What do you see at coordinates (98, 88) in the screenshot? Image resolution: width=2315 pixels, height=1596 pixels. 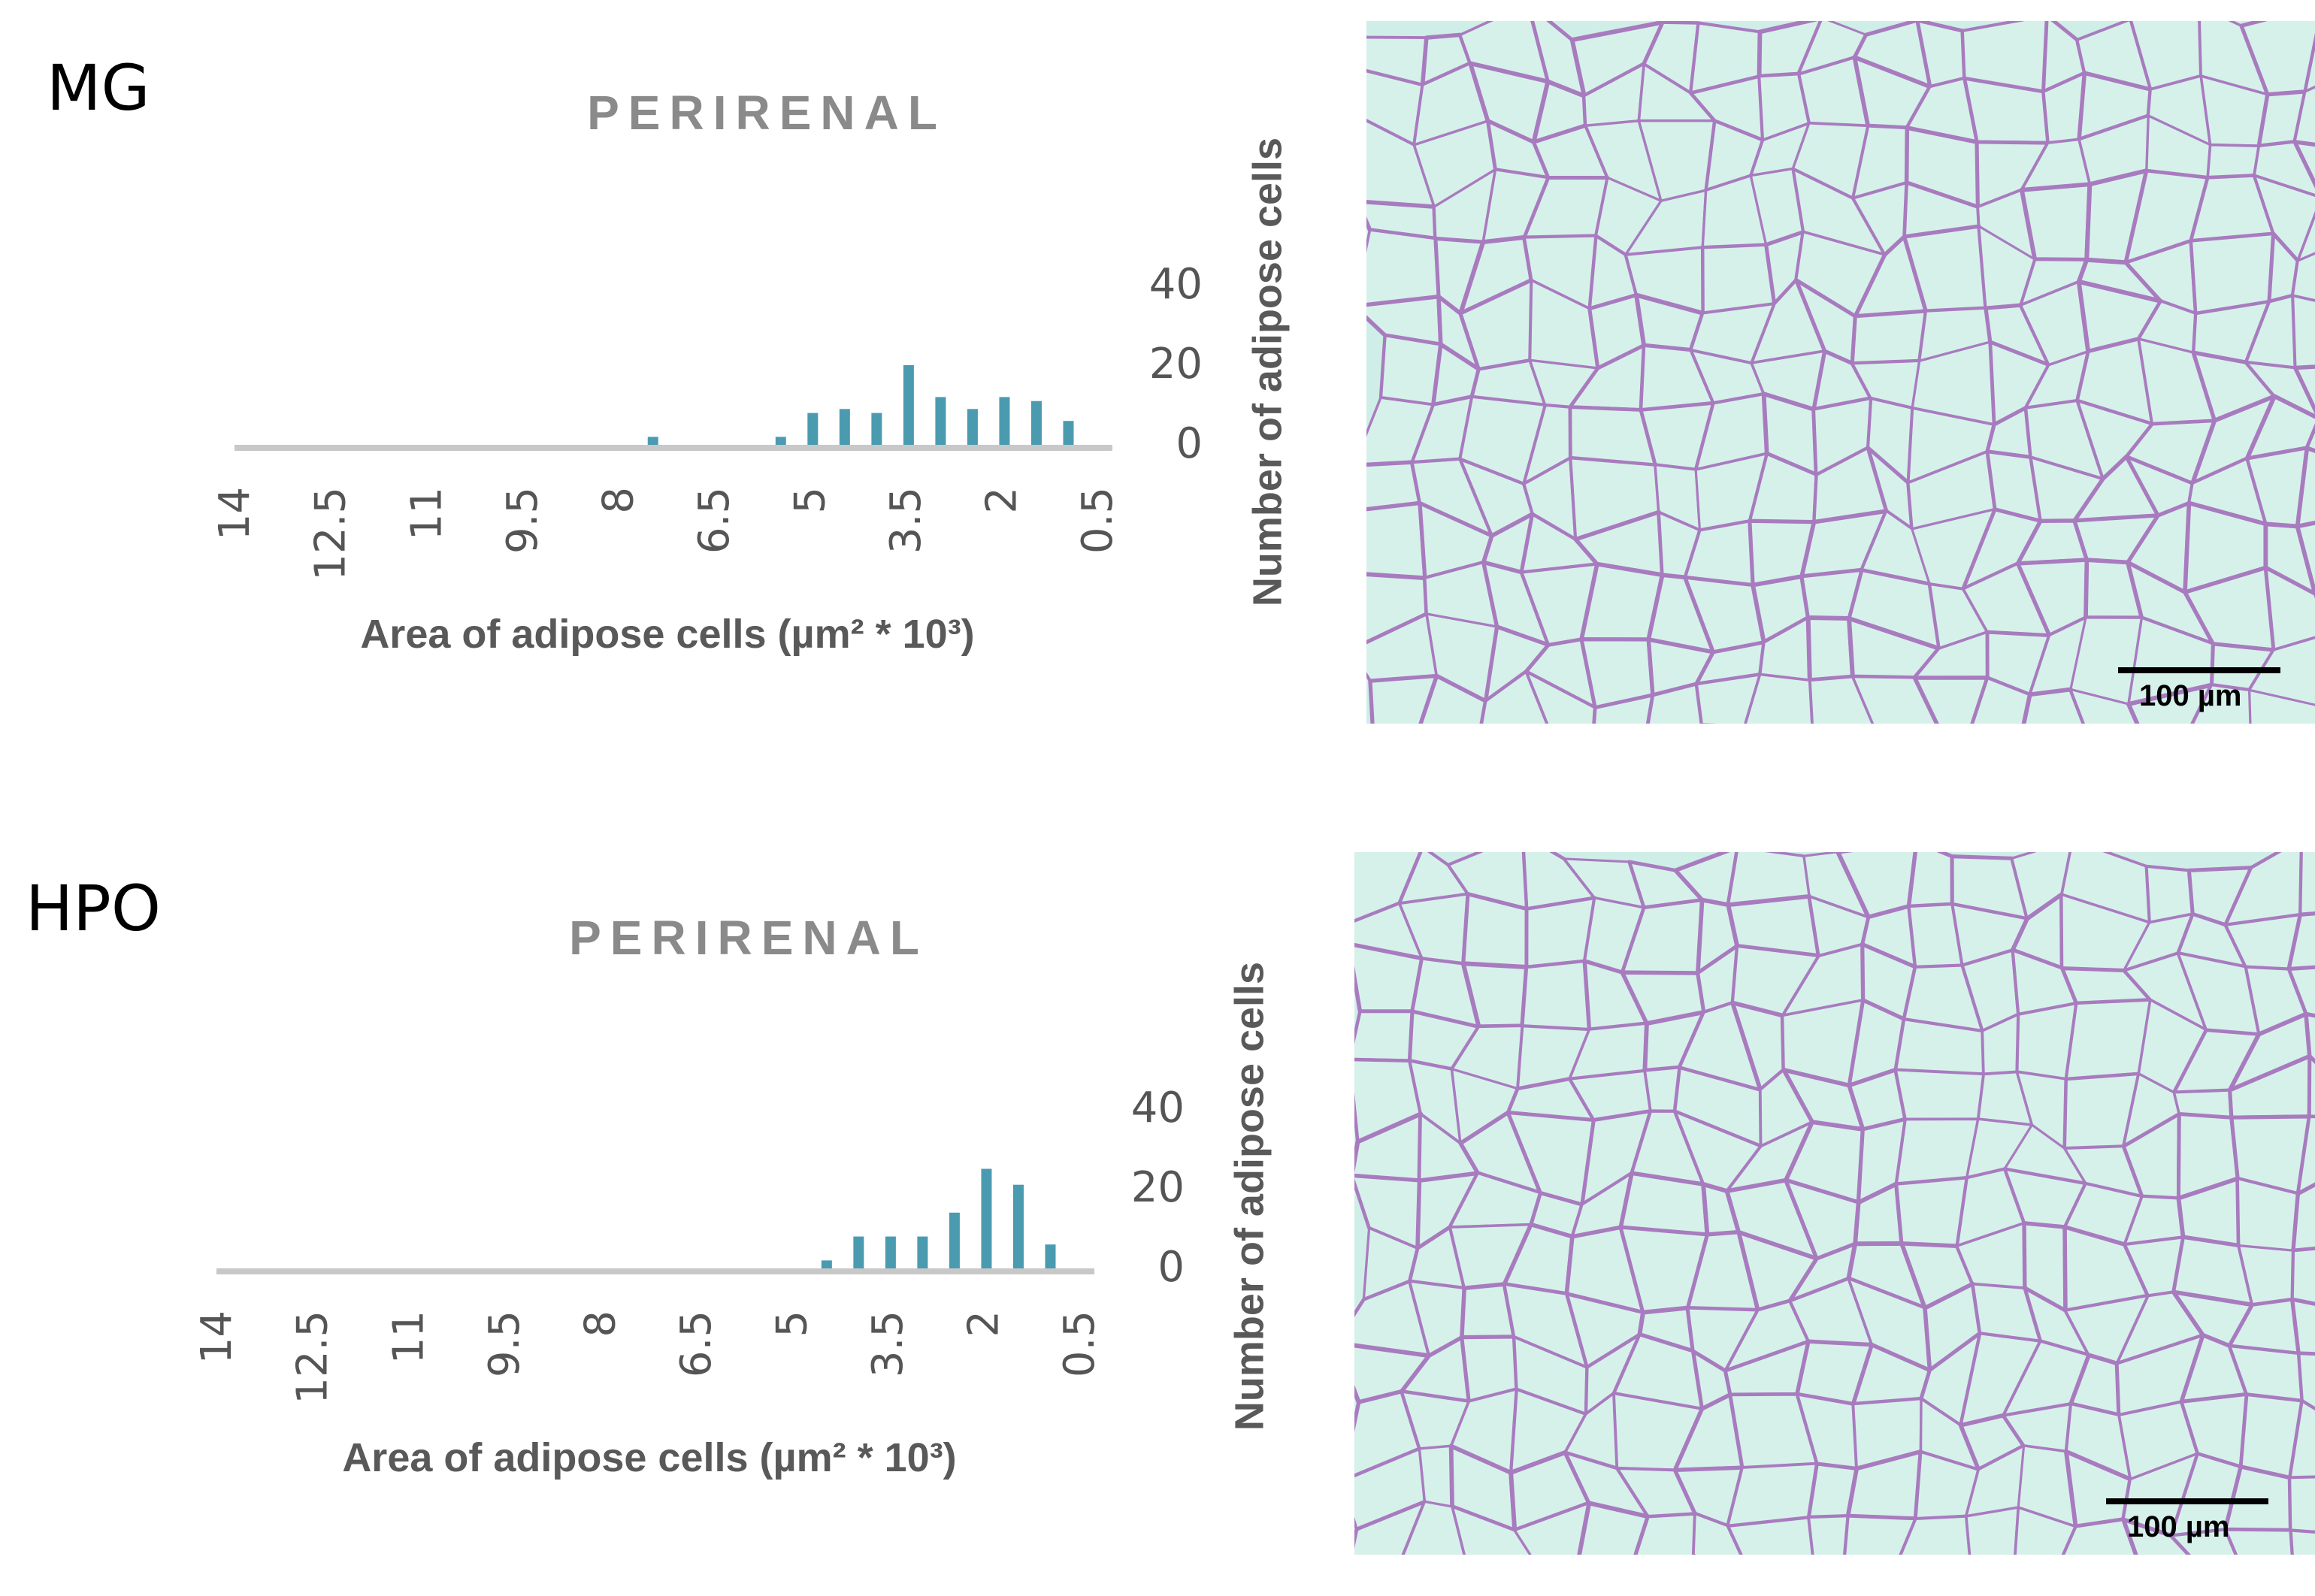 I see `group-label: MG` at bounding box center [98, 88].